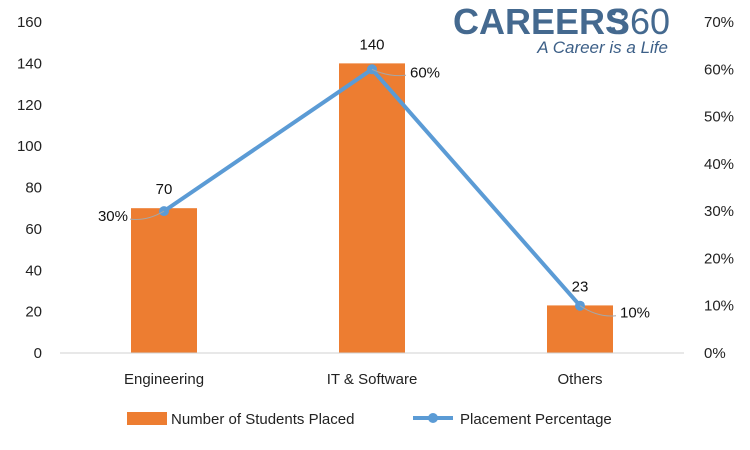 Image resolution: width=750 pixels, height=450 pixels. Describe the element at coordinates (113, 216) in the screenshot. I see `line-data-label: 30%` at that location.